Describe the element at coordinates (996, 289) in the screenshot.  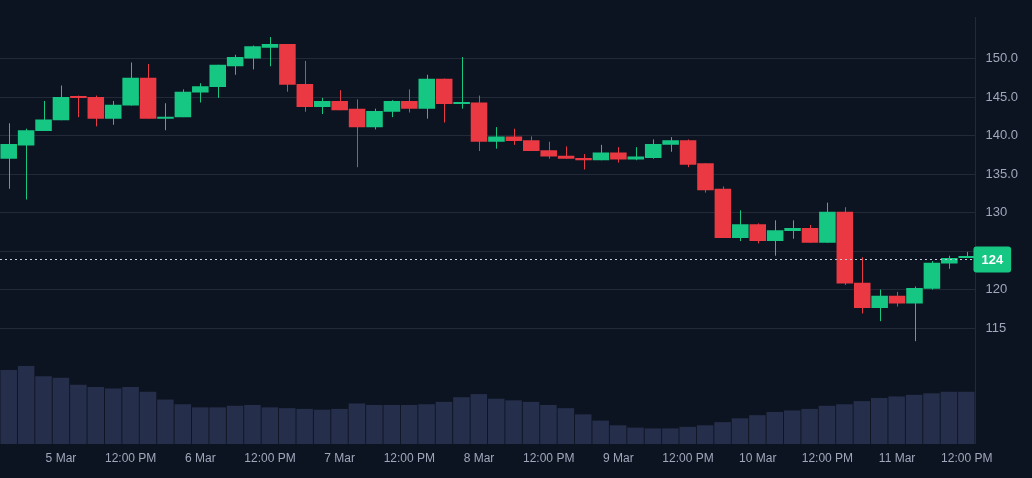
I see `y-tick-label: 120` at that location.